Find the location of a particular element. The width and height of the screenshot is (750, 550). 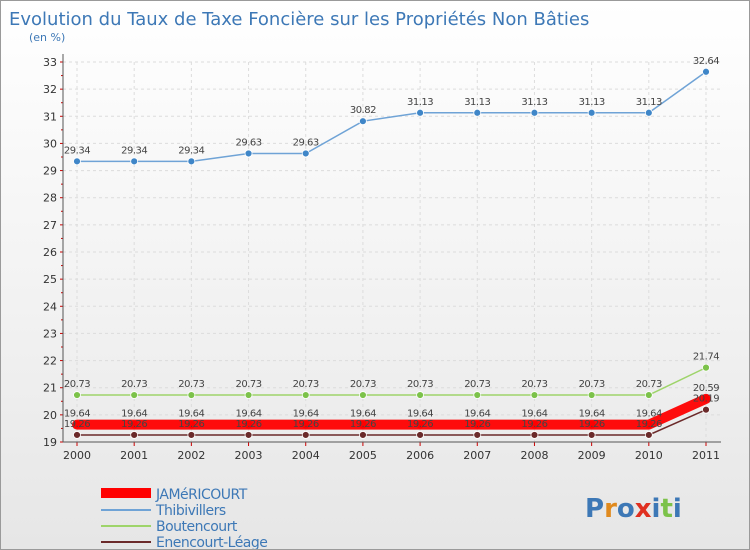

legend-label-Enencourt-Léage: Enencourt-Léage is located at coordinates (211, 542).